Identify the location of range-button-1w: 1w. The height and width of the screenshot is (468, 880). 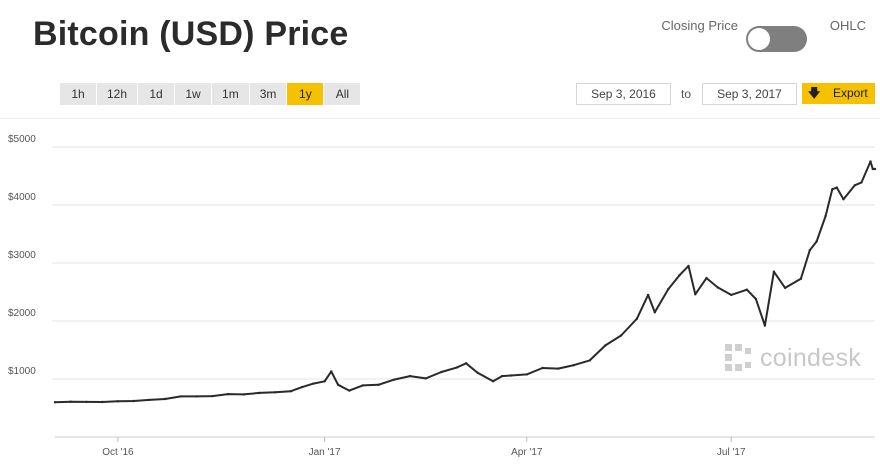
(193, 94).